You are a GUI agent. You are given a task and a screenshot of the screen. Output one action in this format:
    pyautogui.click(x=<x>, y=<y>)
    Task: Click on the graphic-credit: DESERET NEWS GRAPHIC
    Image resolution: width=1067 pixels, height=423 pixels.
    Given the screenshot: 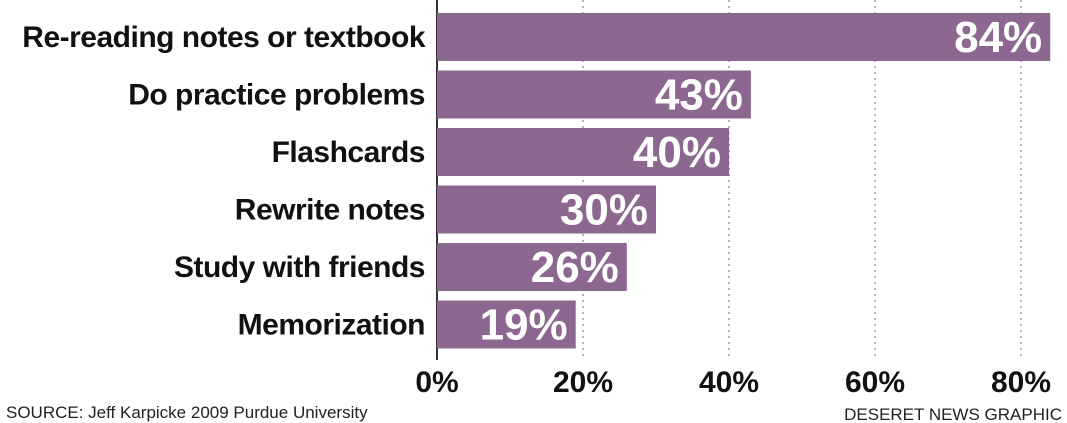 What is the action you would take?
    pyautogui.click(x=953, y=414)
    